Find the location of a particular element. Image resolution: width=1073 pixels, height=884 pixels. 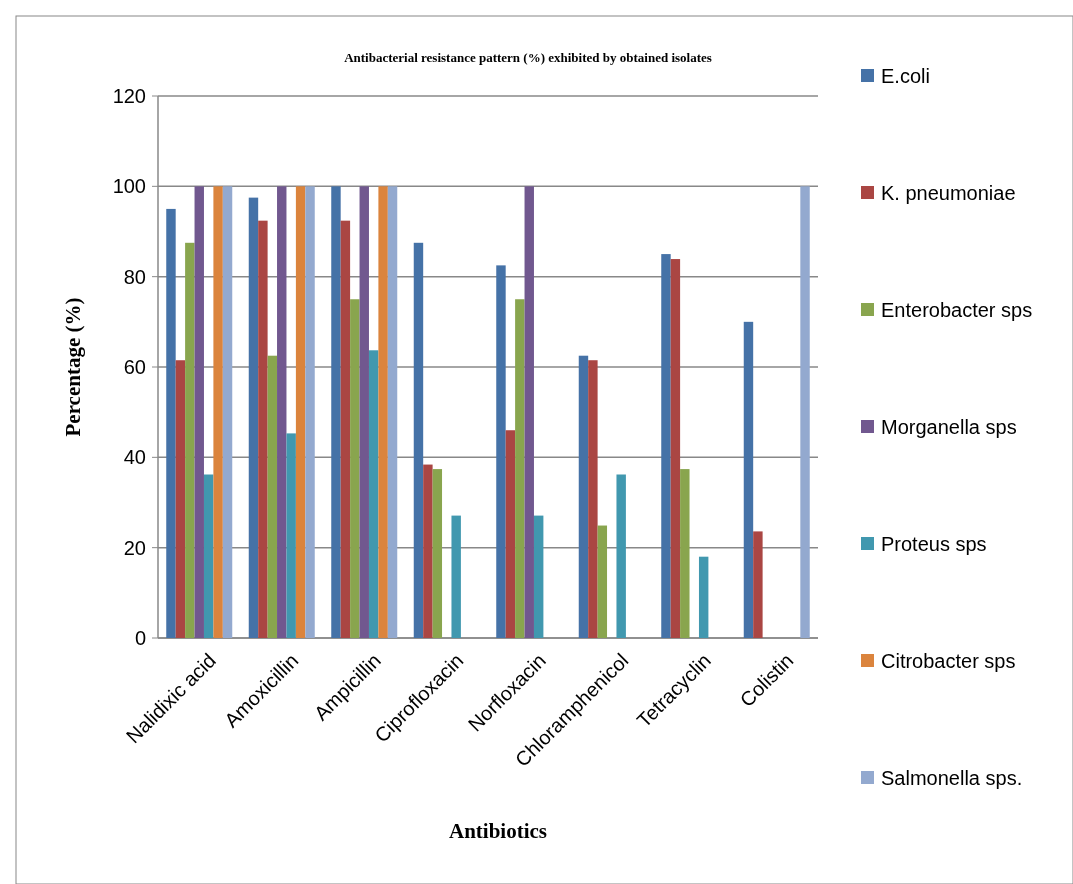

y-tick-label: 80 is located at coordinates (134, 276).